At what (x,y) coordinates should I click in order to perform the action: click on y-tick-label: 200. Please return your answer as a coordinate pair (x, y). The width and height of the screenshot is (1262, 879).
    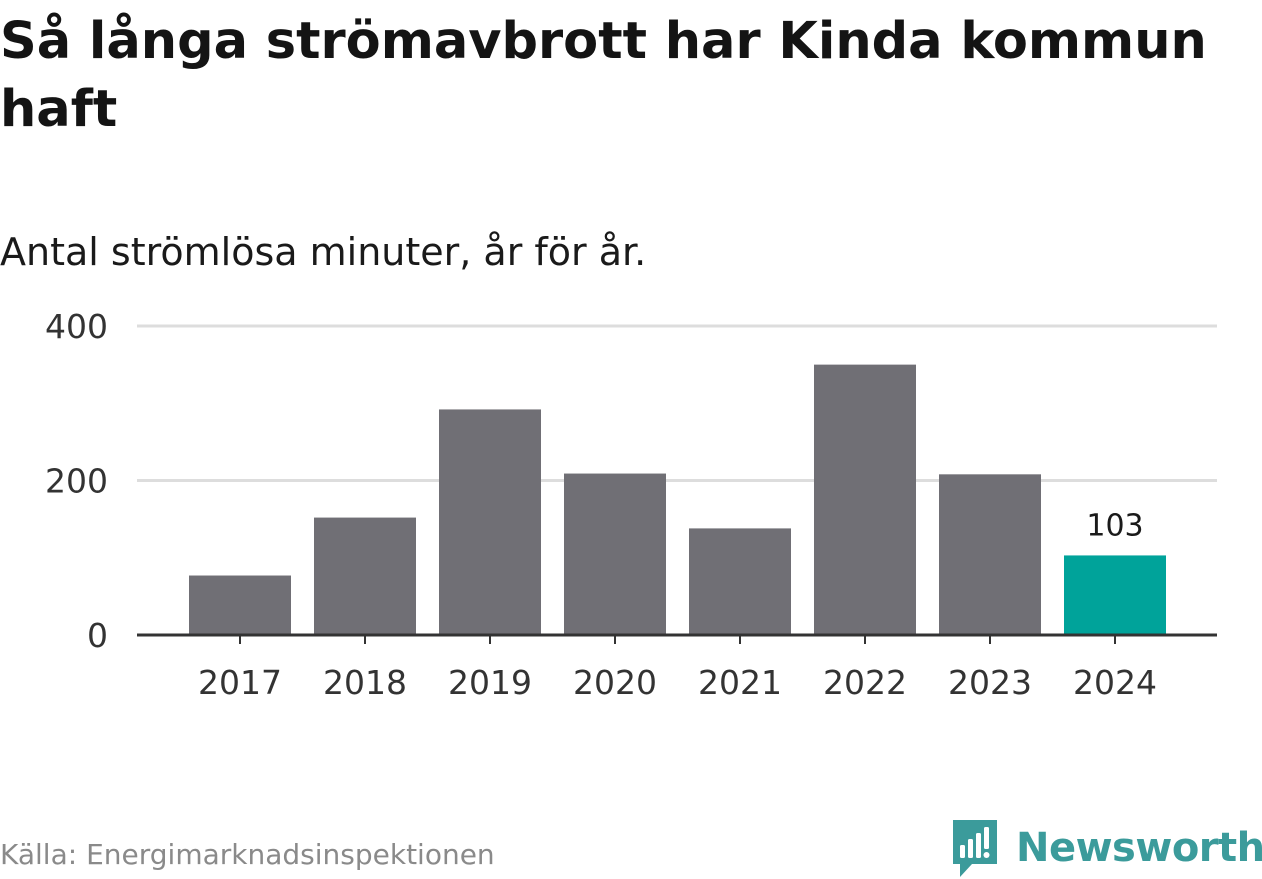
    Looking at the image, I should click on (76, 481).